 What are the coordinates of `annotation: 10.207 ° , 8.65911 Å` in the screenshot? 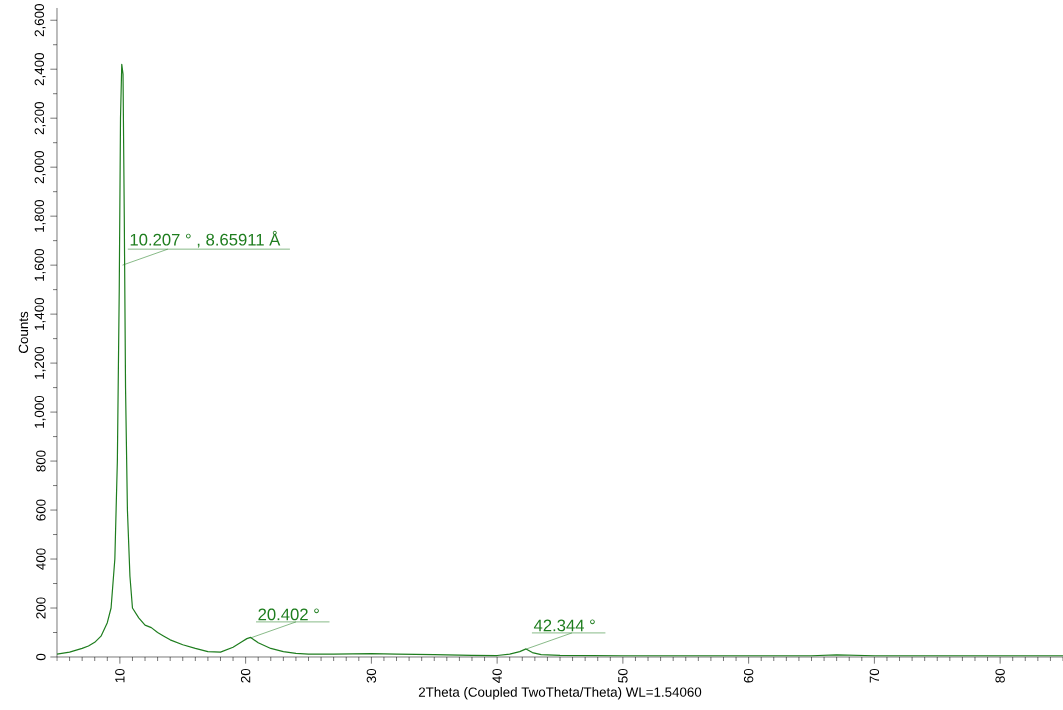 It's located at (205, 239).